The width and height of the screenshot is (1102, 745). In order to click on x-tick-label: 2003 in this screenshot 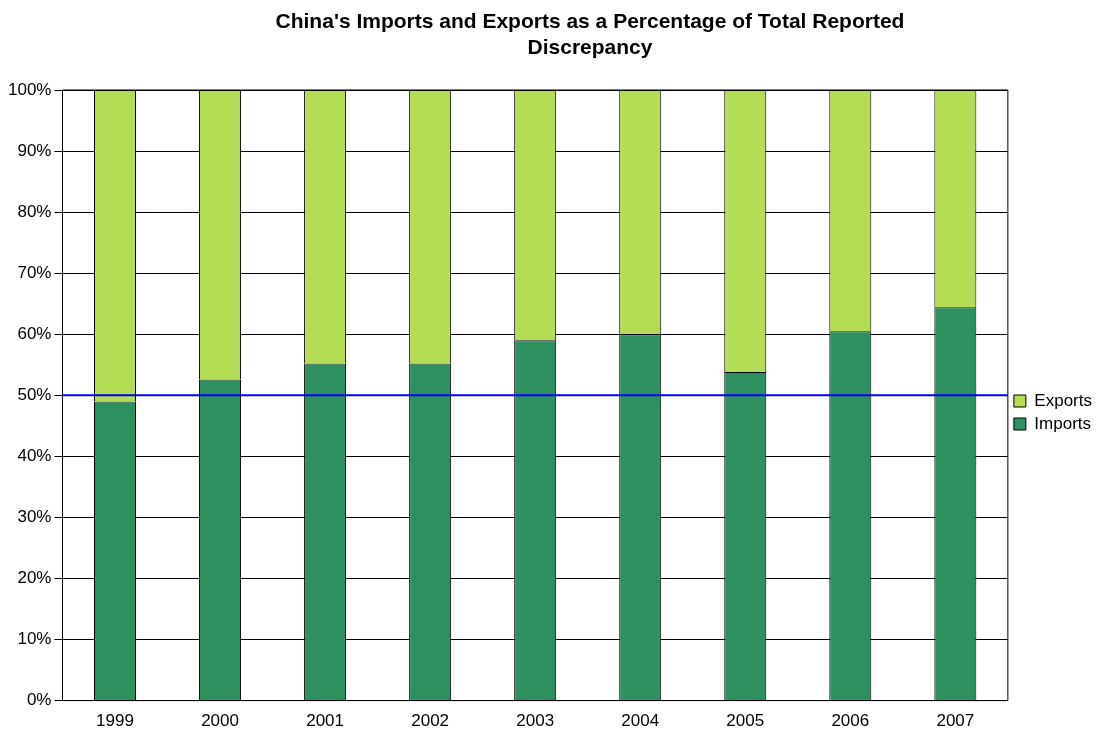, I will do `click(535, 721)`.